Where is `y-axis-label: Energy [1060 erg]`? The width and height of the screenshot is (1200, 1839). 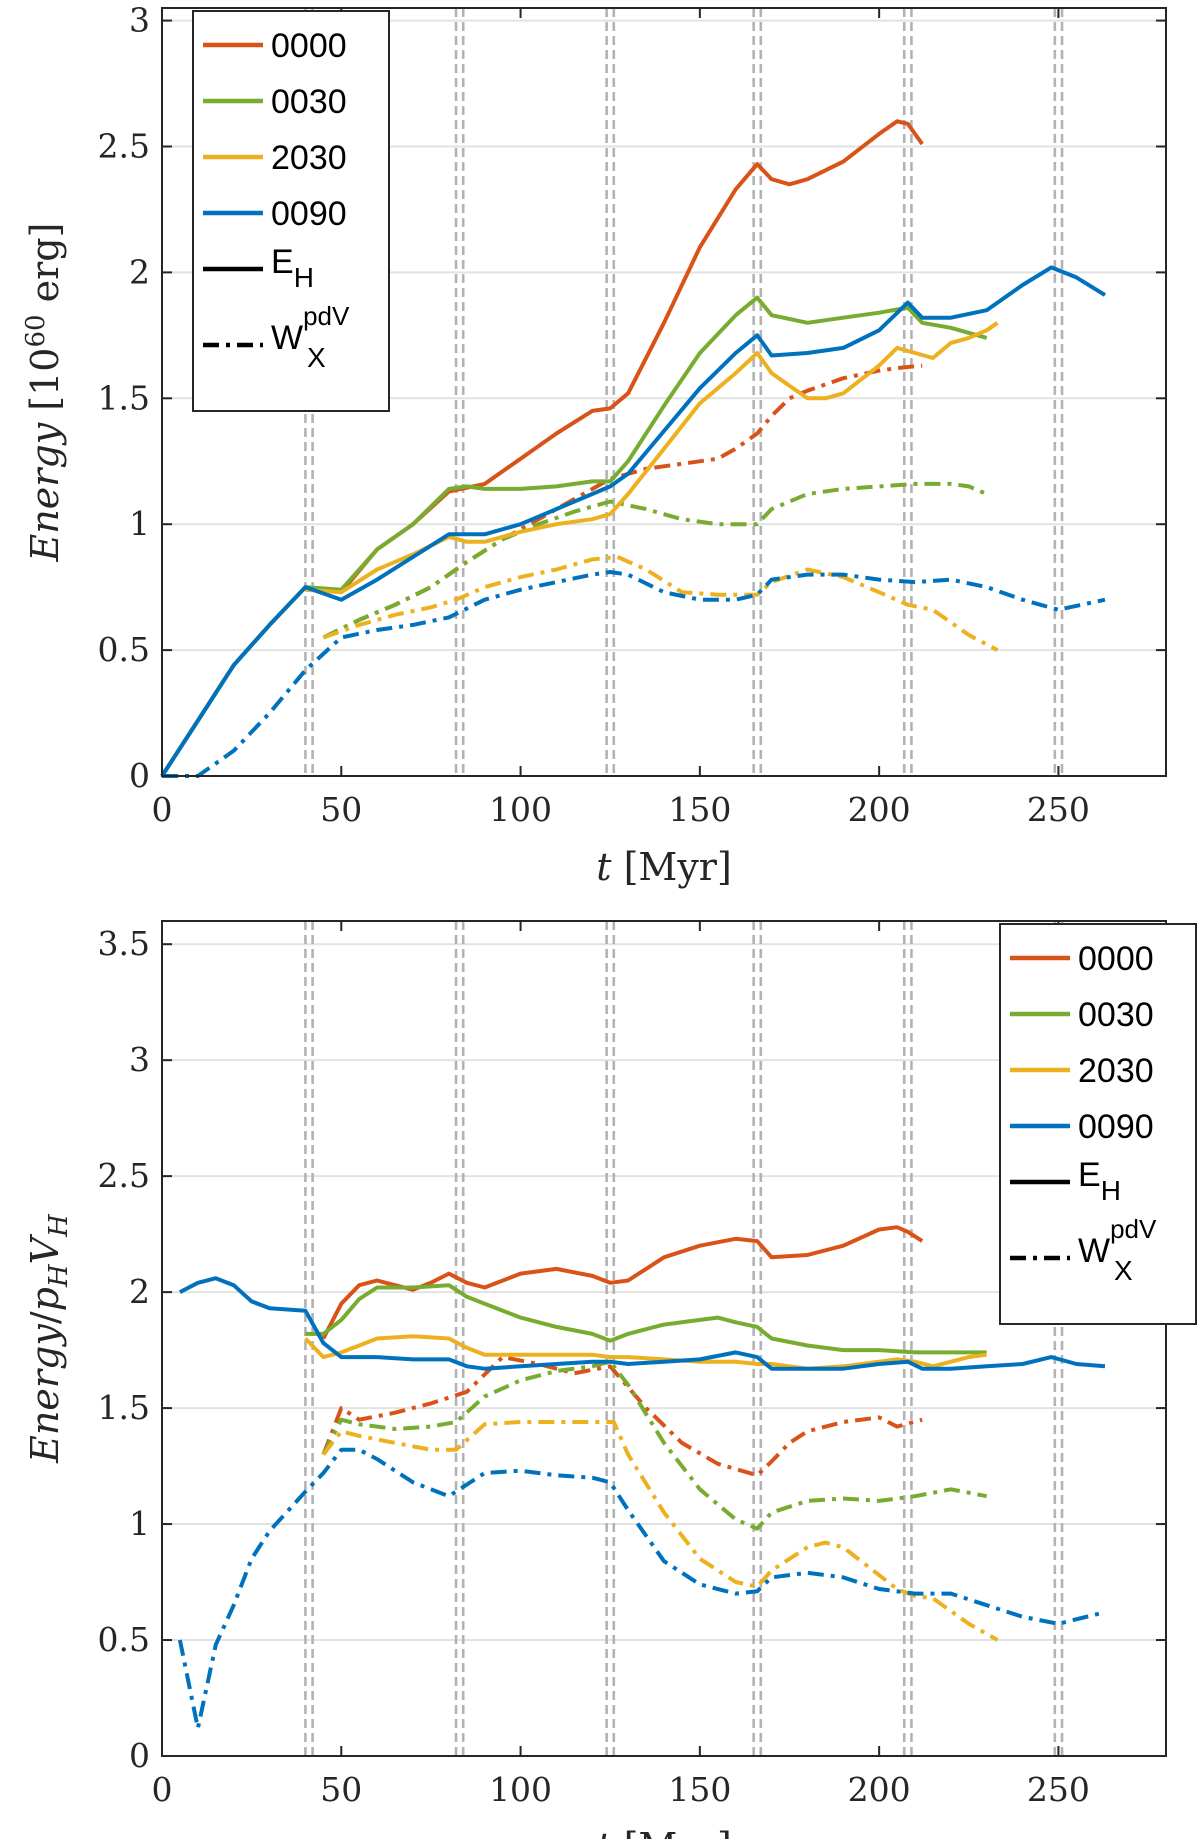 y-axis-label: Energy [1060 erg] is located at coordinates (44, 393).